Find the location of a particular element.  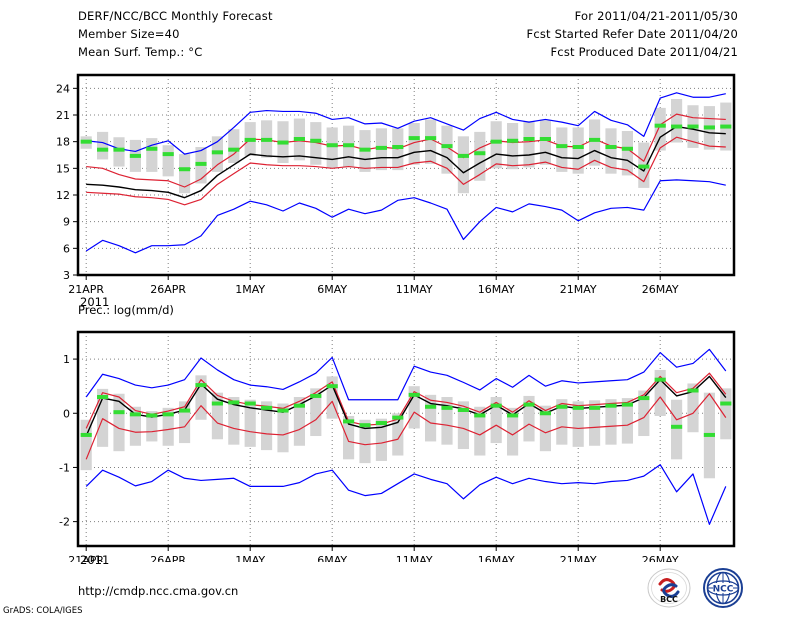

grads-credit: GrADS: COLA/IGES is located at coordinates (43, 611).